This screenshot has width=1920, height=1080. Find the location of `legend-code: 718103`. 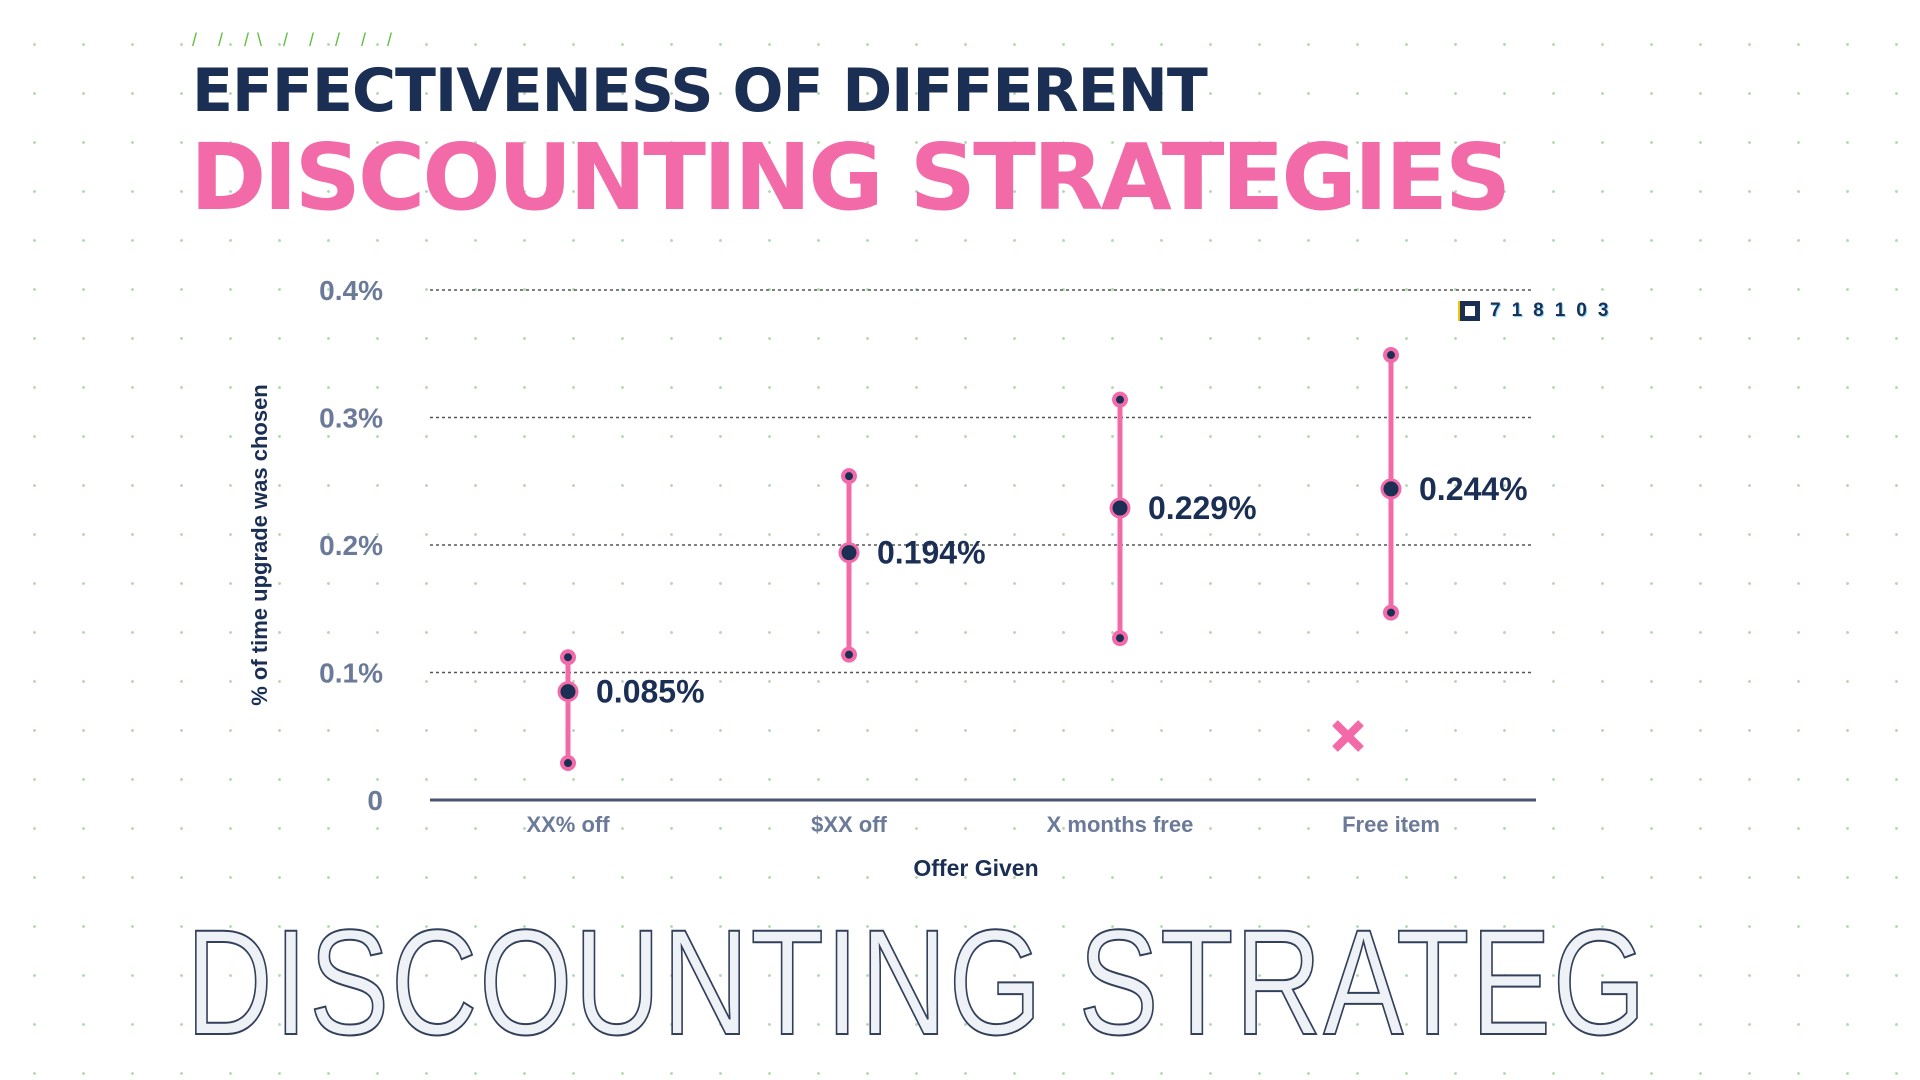

legend-code: 718103 is located at coordinates (1555, 310).